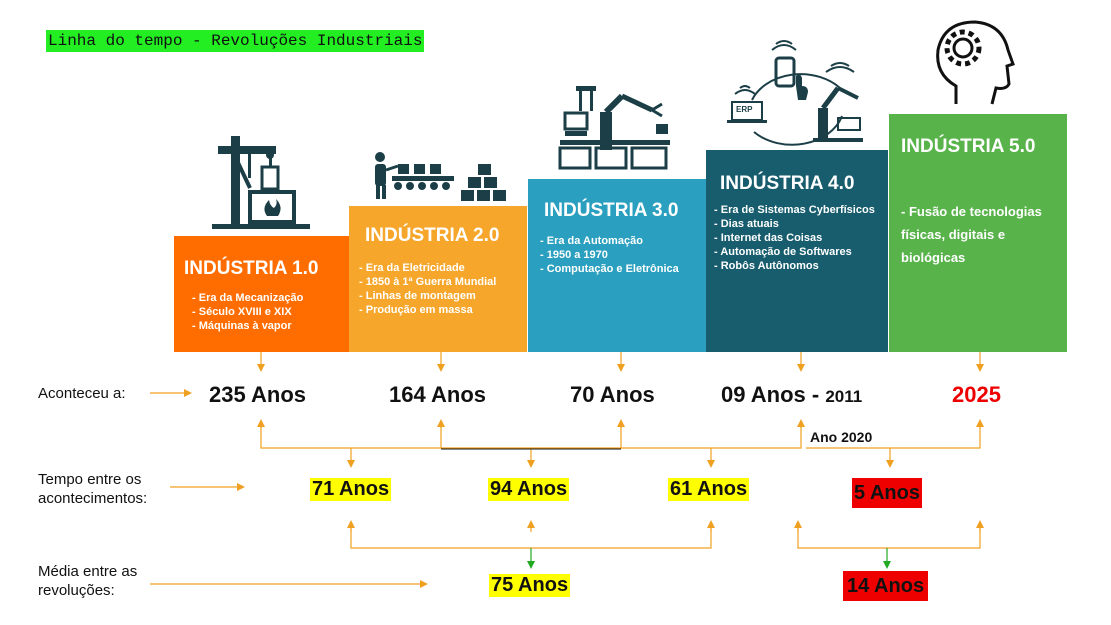  What do you see at coordinates (795, 93) in the screenshot?
I see `iot-network-icon` at bounding box center [795, 93].